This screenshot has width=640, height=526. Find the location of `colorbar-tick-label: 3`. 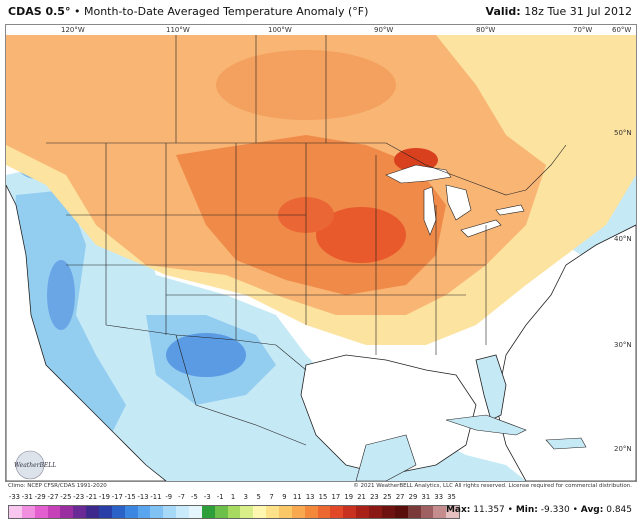

colorbar-tick-label: 3 is located at coordinates (246, 497).